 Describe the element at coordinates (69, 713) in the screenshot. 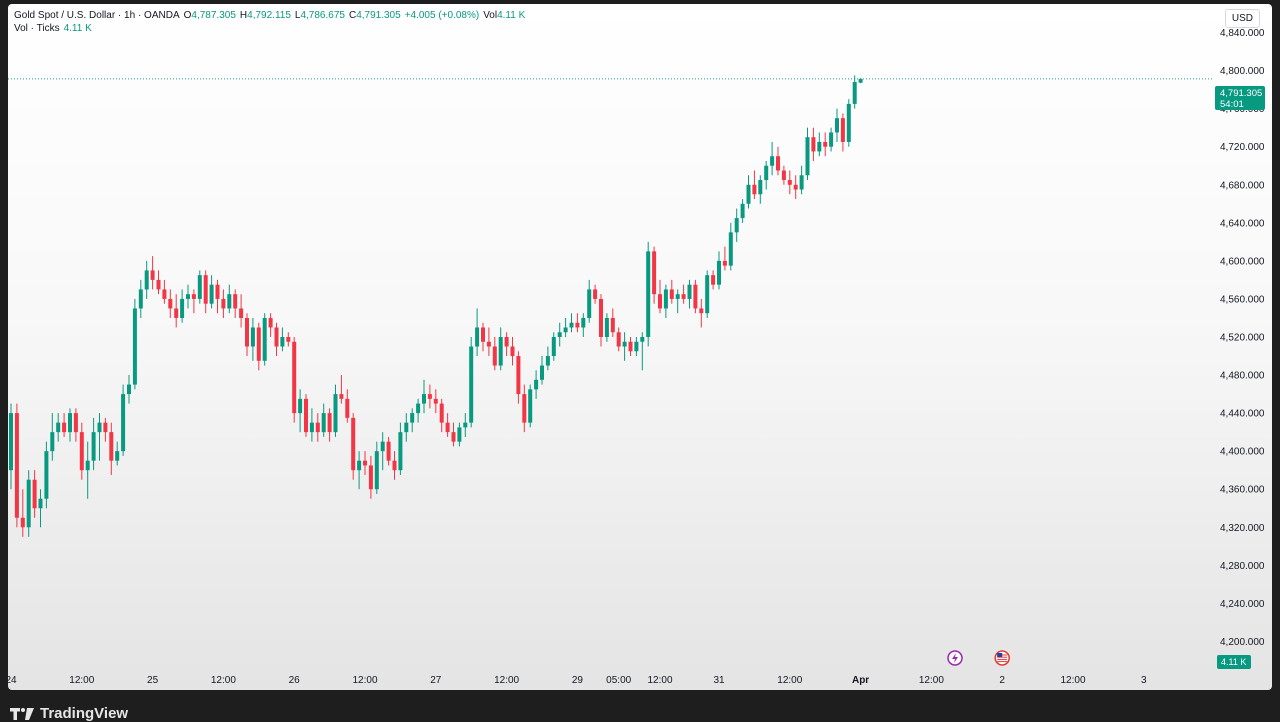

I see `tradingview-logo: TradingView` at that location.